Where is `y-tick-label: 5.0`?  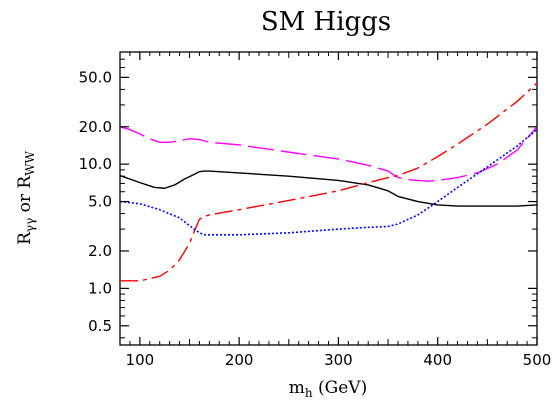 y-tick-label: 5.0 is located at coordinates (100, 202).